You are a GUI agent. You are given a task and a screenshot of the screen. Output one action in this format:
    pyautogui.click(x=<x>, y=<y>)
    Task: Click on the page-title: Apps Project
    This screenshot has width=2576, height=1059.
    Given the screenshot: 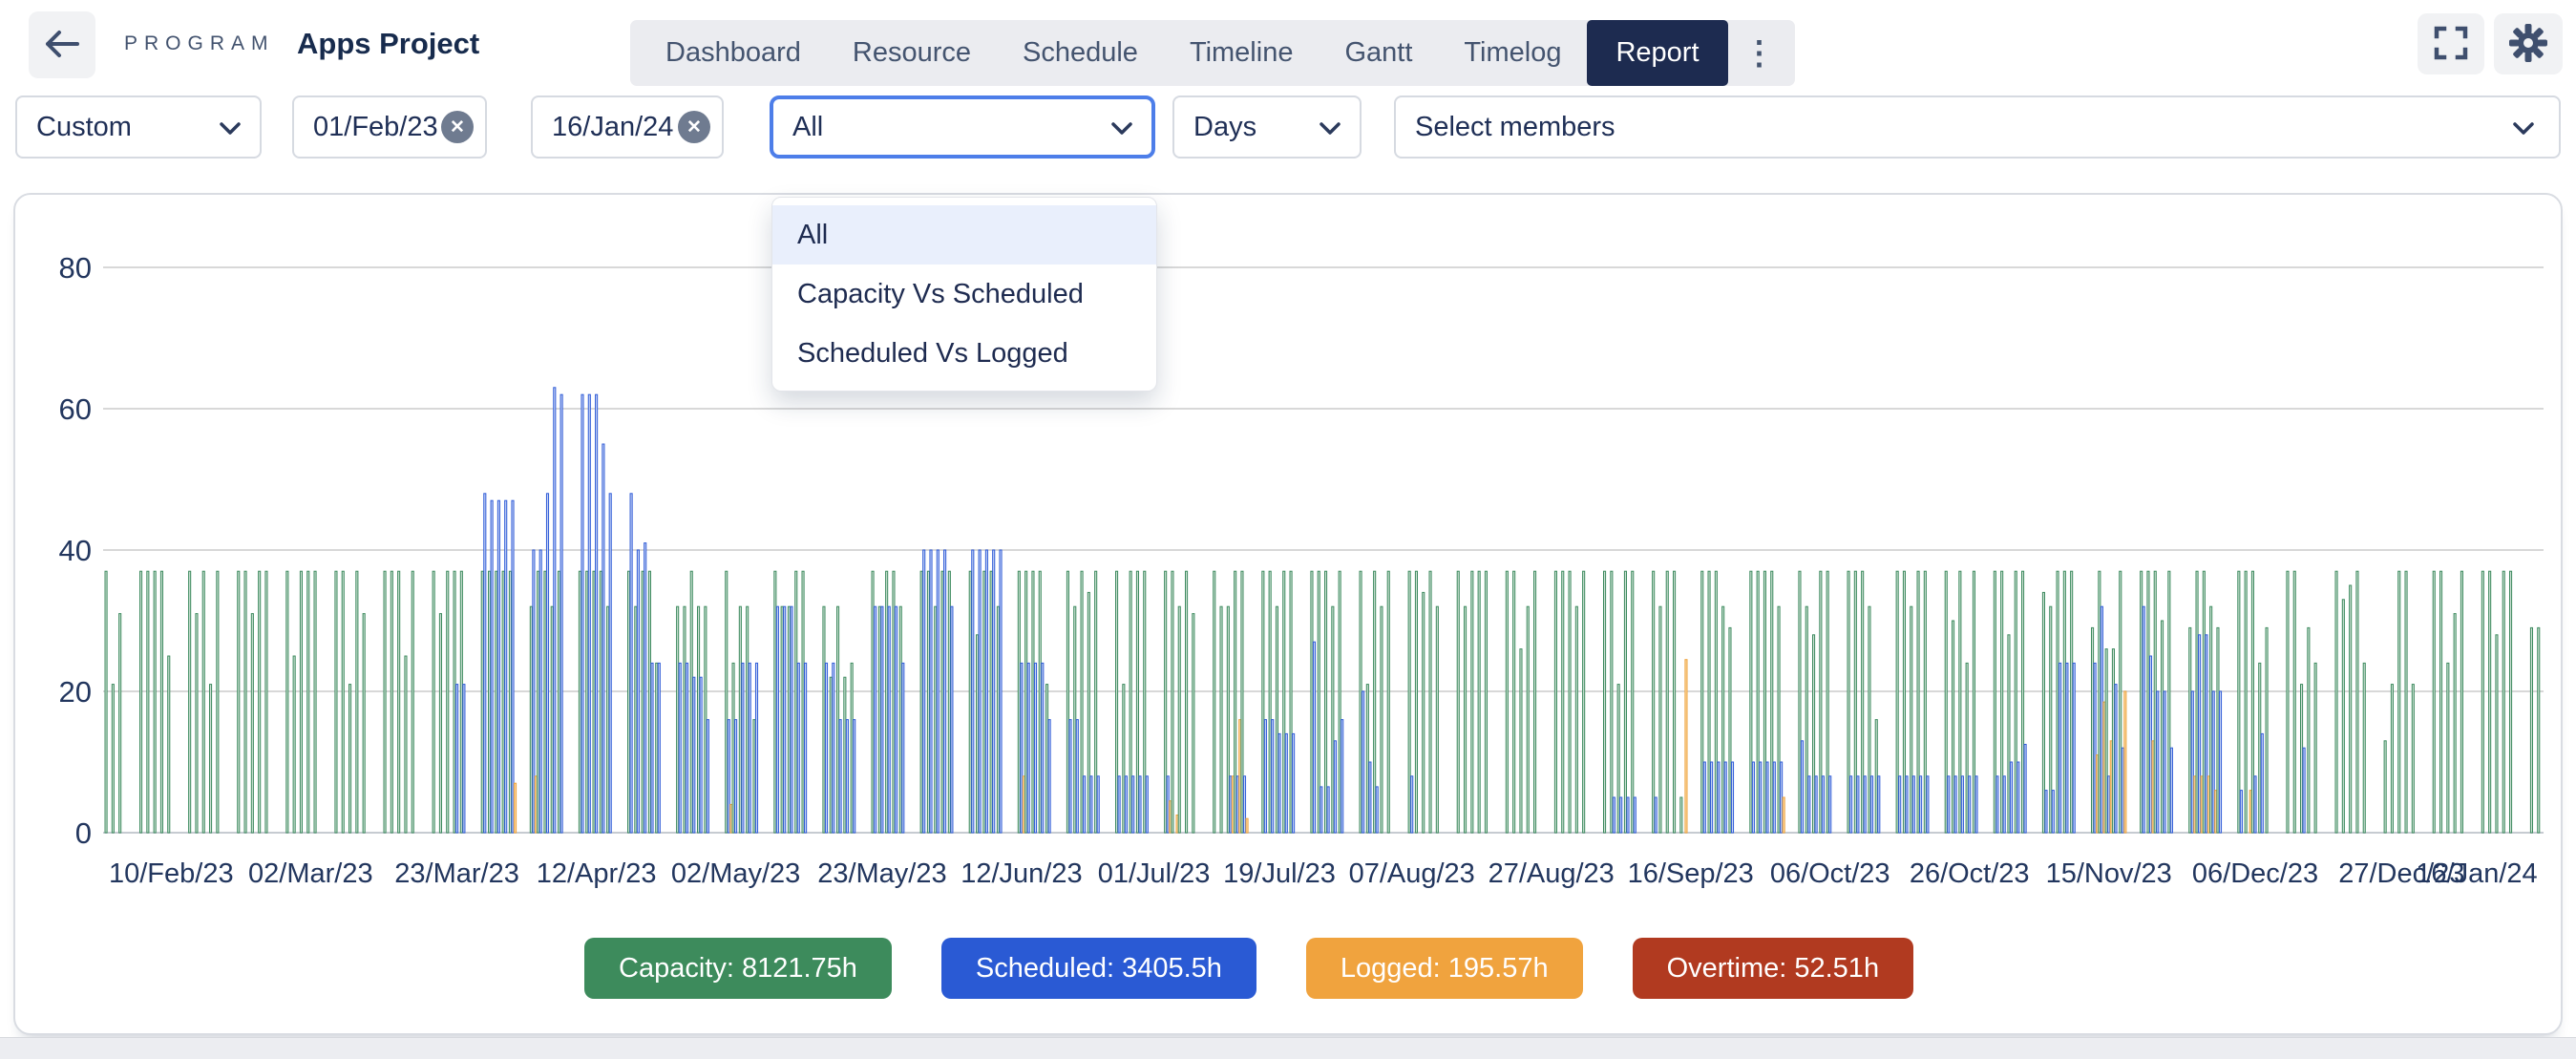 What is the action you would take?
    pyautogui.click(x=388, y=44)
    